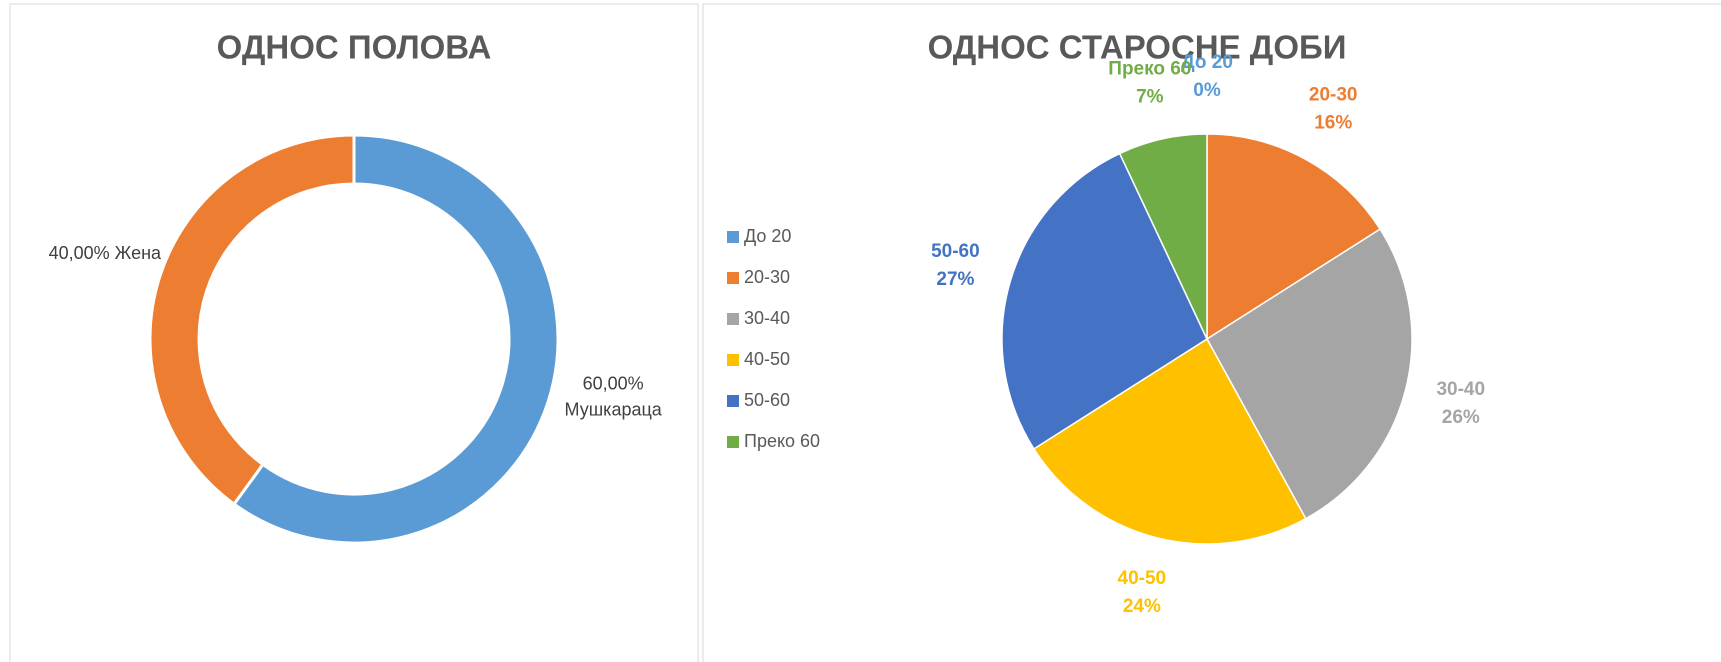  Describe the element at coordinates (767, 359) in the screenshot. I see `legend-label: 40-50` at that location.